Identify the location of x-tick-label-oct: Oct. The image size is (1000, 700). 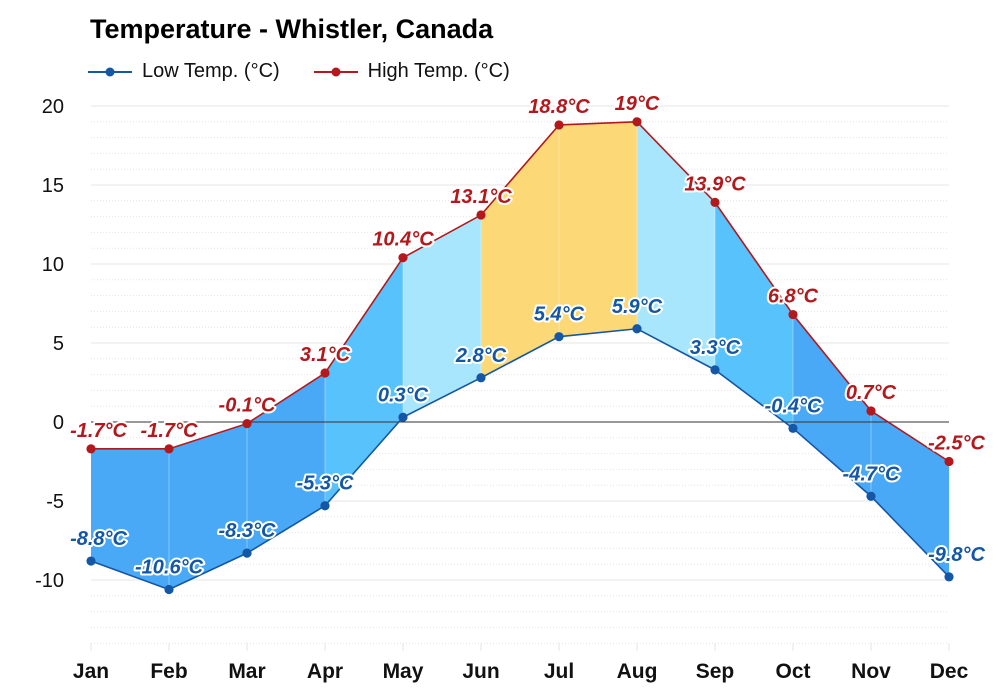
(792, 671).